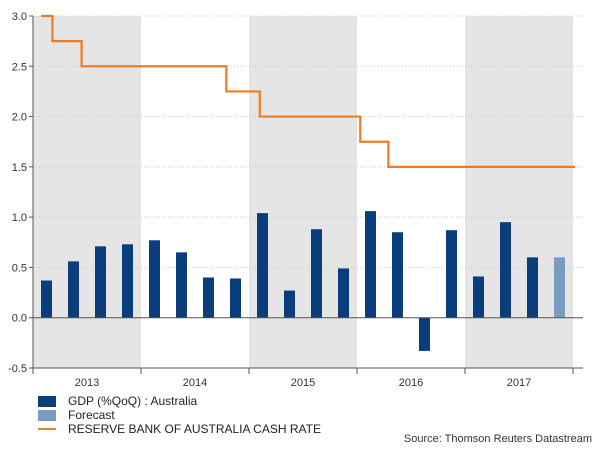 The height and width of the screenshot is (450, 600). I want to click on bar-2017-q2, so click(505, 270).